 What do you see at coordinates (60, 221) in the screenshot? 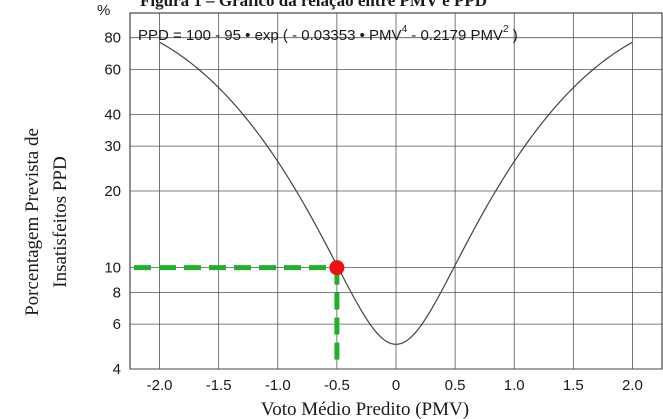
I see `y-axis-label-line2: Insatisfeitos PPD` at bounding box center [60, 221].